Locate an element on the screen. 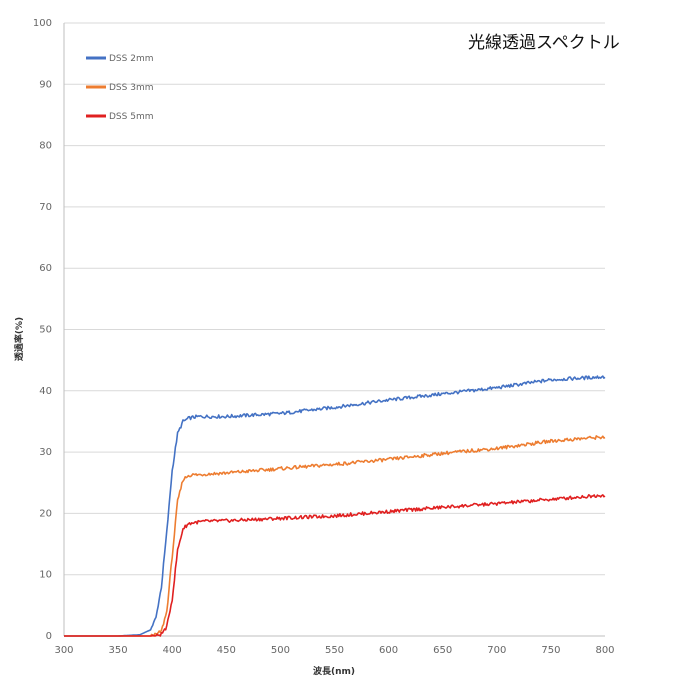 The width and height of the screenshot is (700, 700). x-tick-label: 550 is located at coordinates (334, 650).